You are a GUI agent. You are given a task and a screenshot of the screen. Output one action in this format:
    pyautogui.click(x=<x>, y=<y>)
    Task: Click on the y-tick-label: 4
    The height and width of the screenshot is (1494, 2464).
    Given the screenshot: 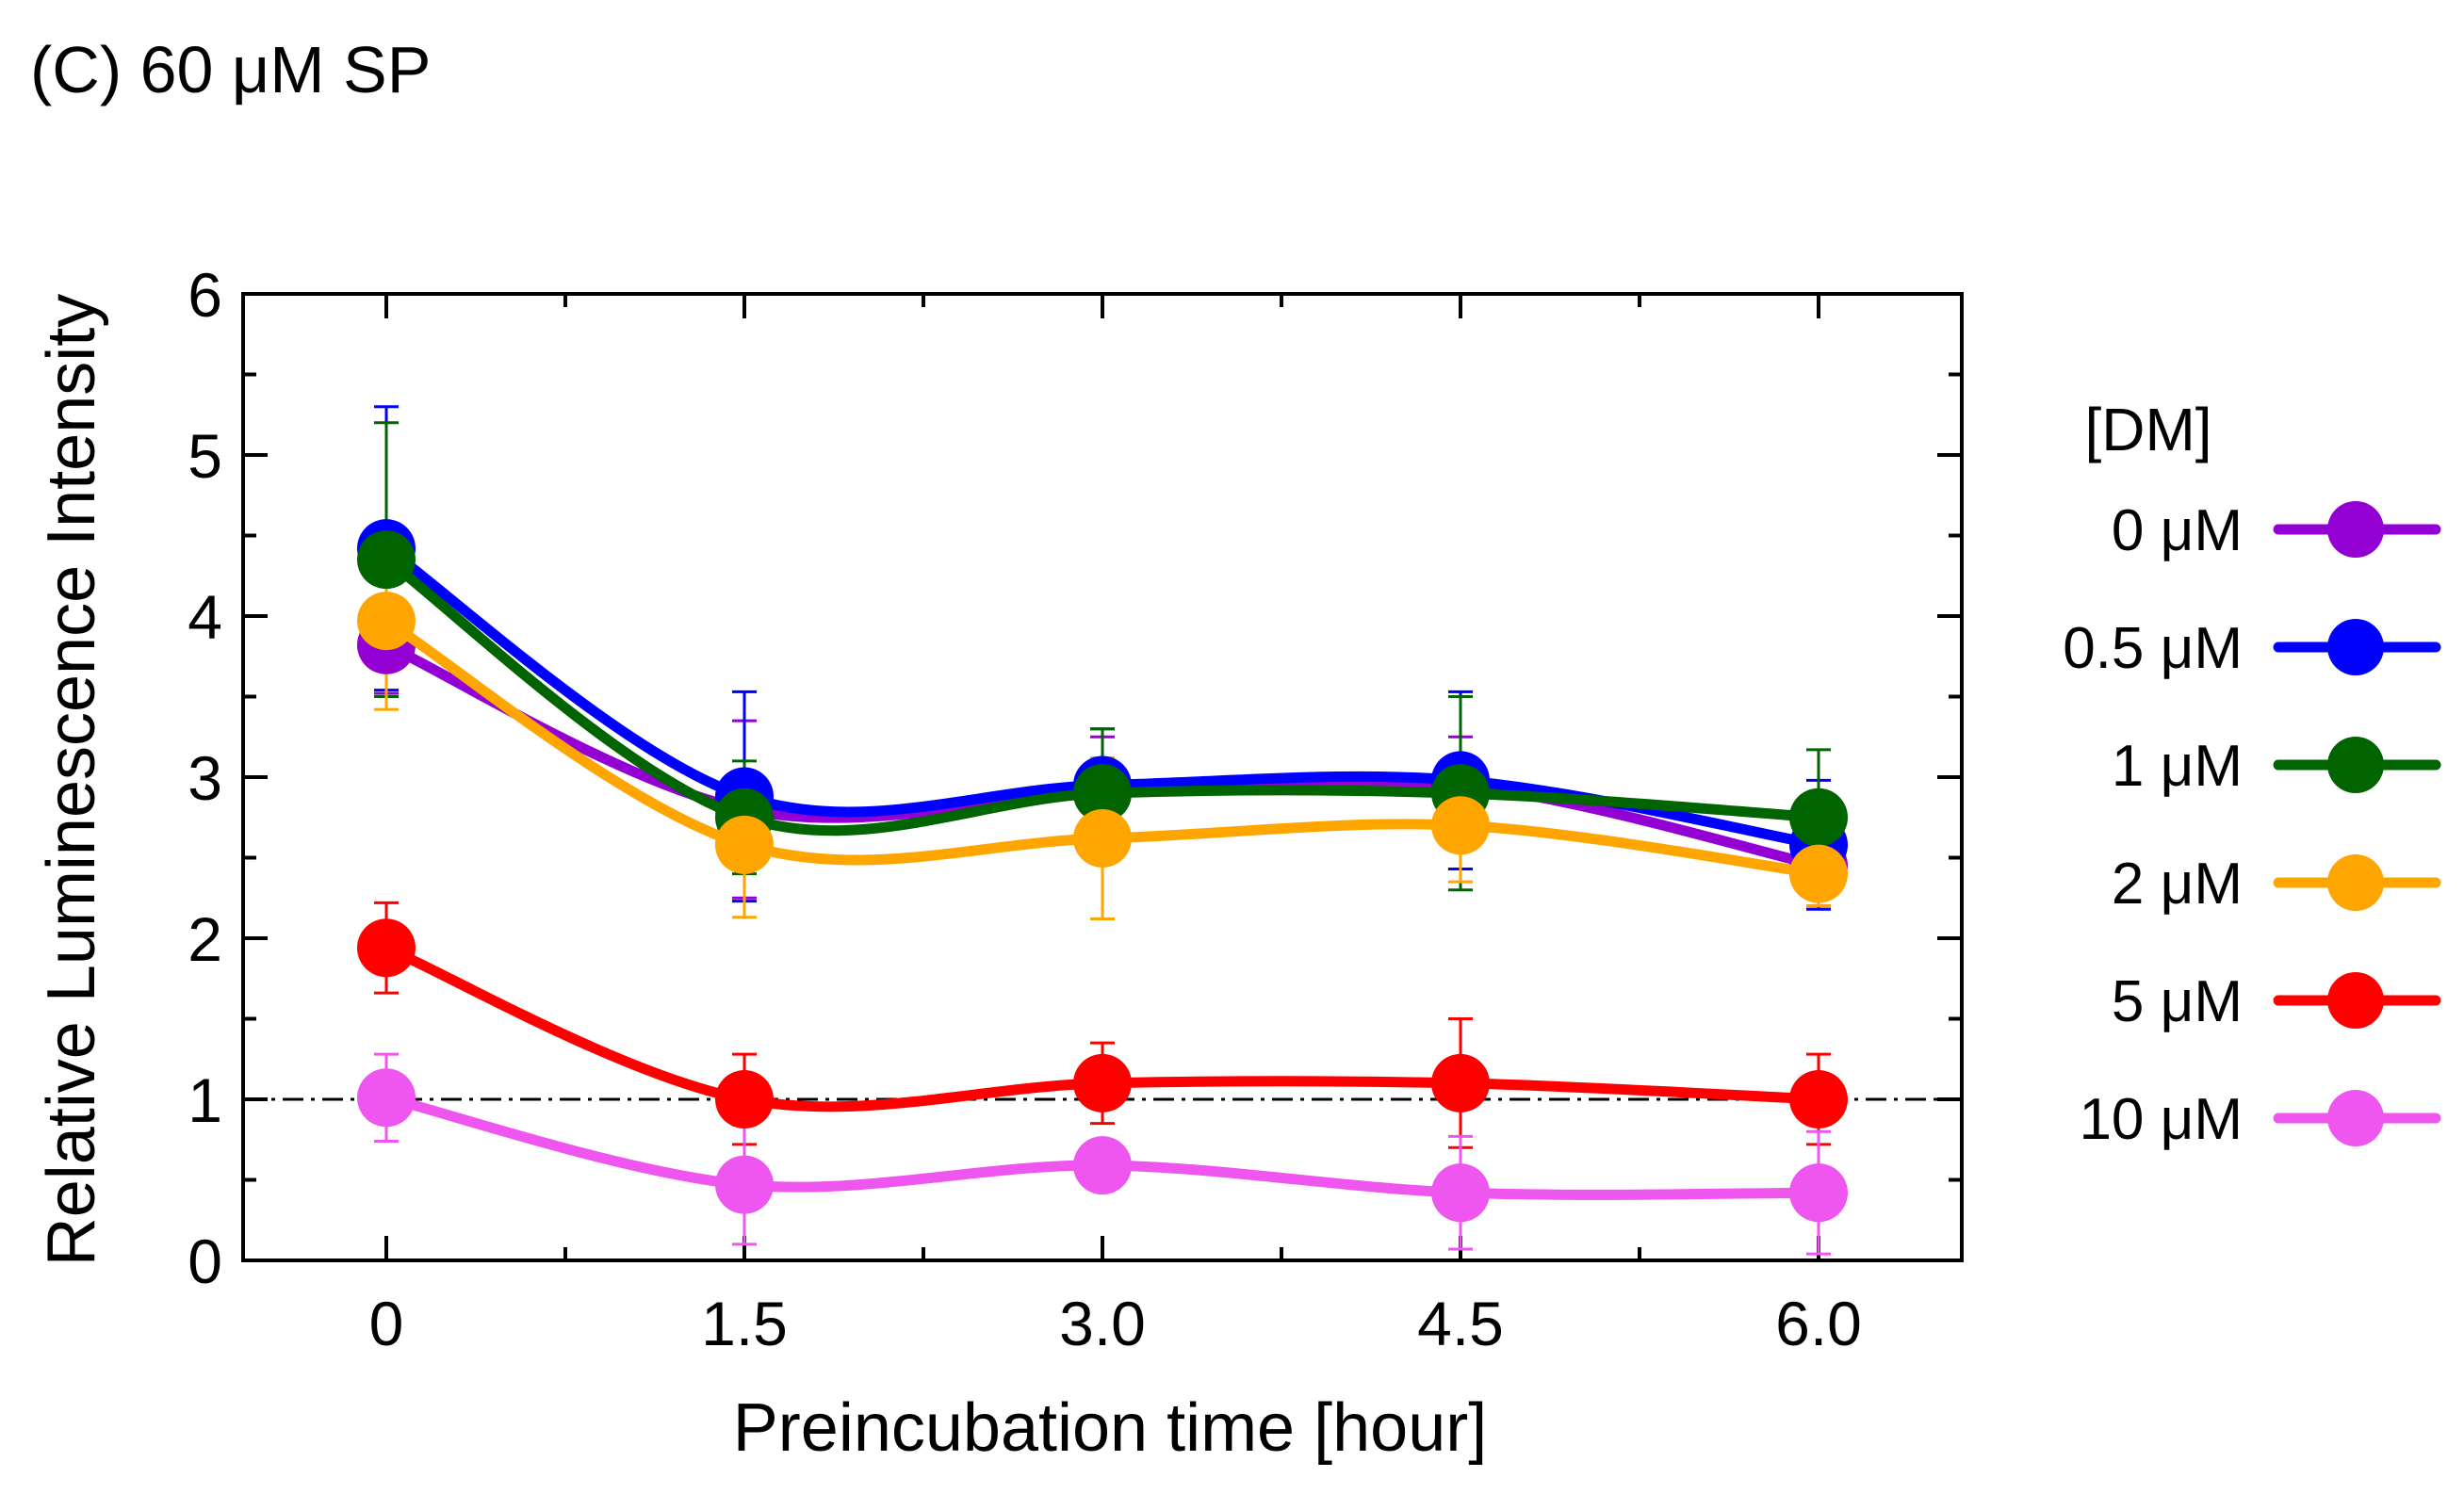 What is the action you would take?
    pyautogui.click(x=205, y=617)
    